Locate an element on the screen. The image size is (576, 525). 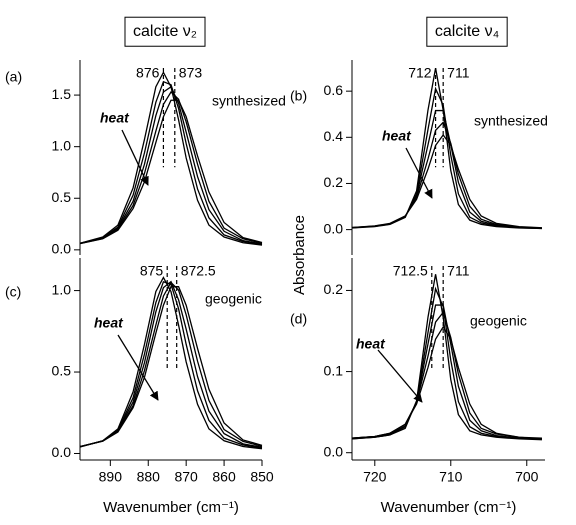
panel-title: calcite ν₂ is located at coordinates (165, 31).